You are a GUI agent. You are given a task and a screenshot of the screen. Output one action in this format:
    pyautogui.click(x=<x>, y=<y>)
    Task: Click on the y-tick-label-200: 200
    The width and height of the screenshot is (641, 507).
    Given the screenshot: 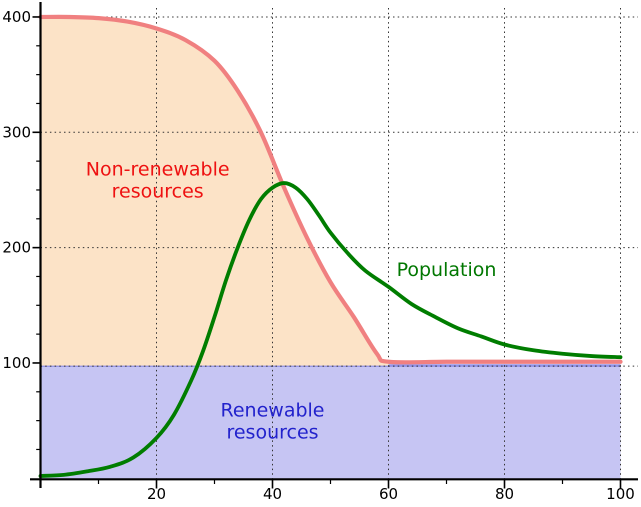 What is the action you would take?
    pyautogui.click(x=16, y=248)
    